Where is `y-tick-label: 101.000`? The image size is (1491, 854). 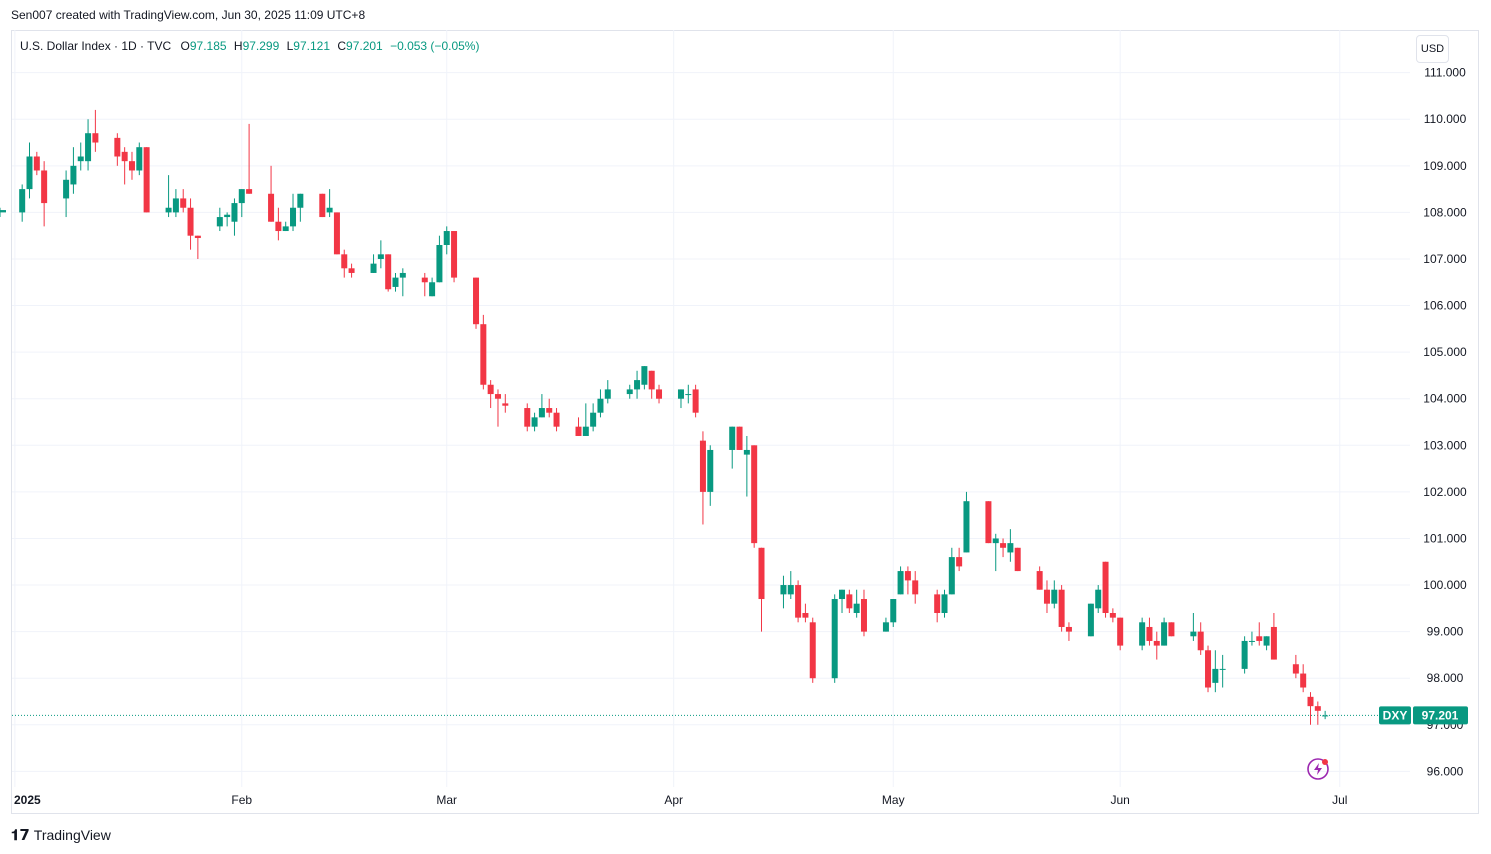
y-tick-label: 101.000 is located at coordinates (1445, 538).